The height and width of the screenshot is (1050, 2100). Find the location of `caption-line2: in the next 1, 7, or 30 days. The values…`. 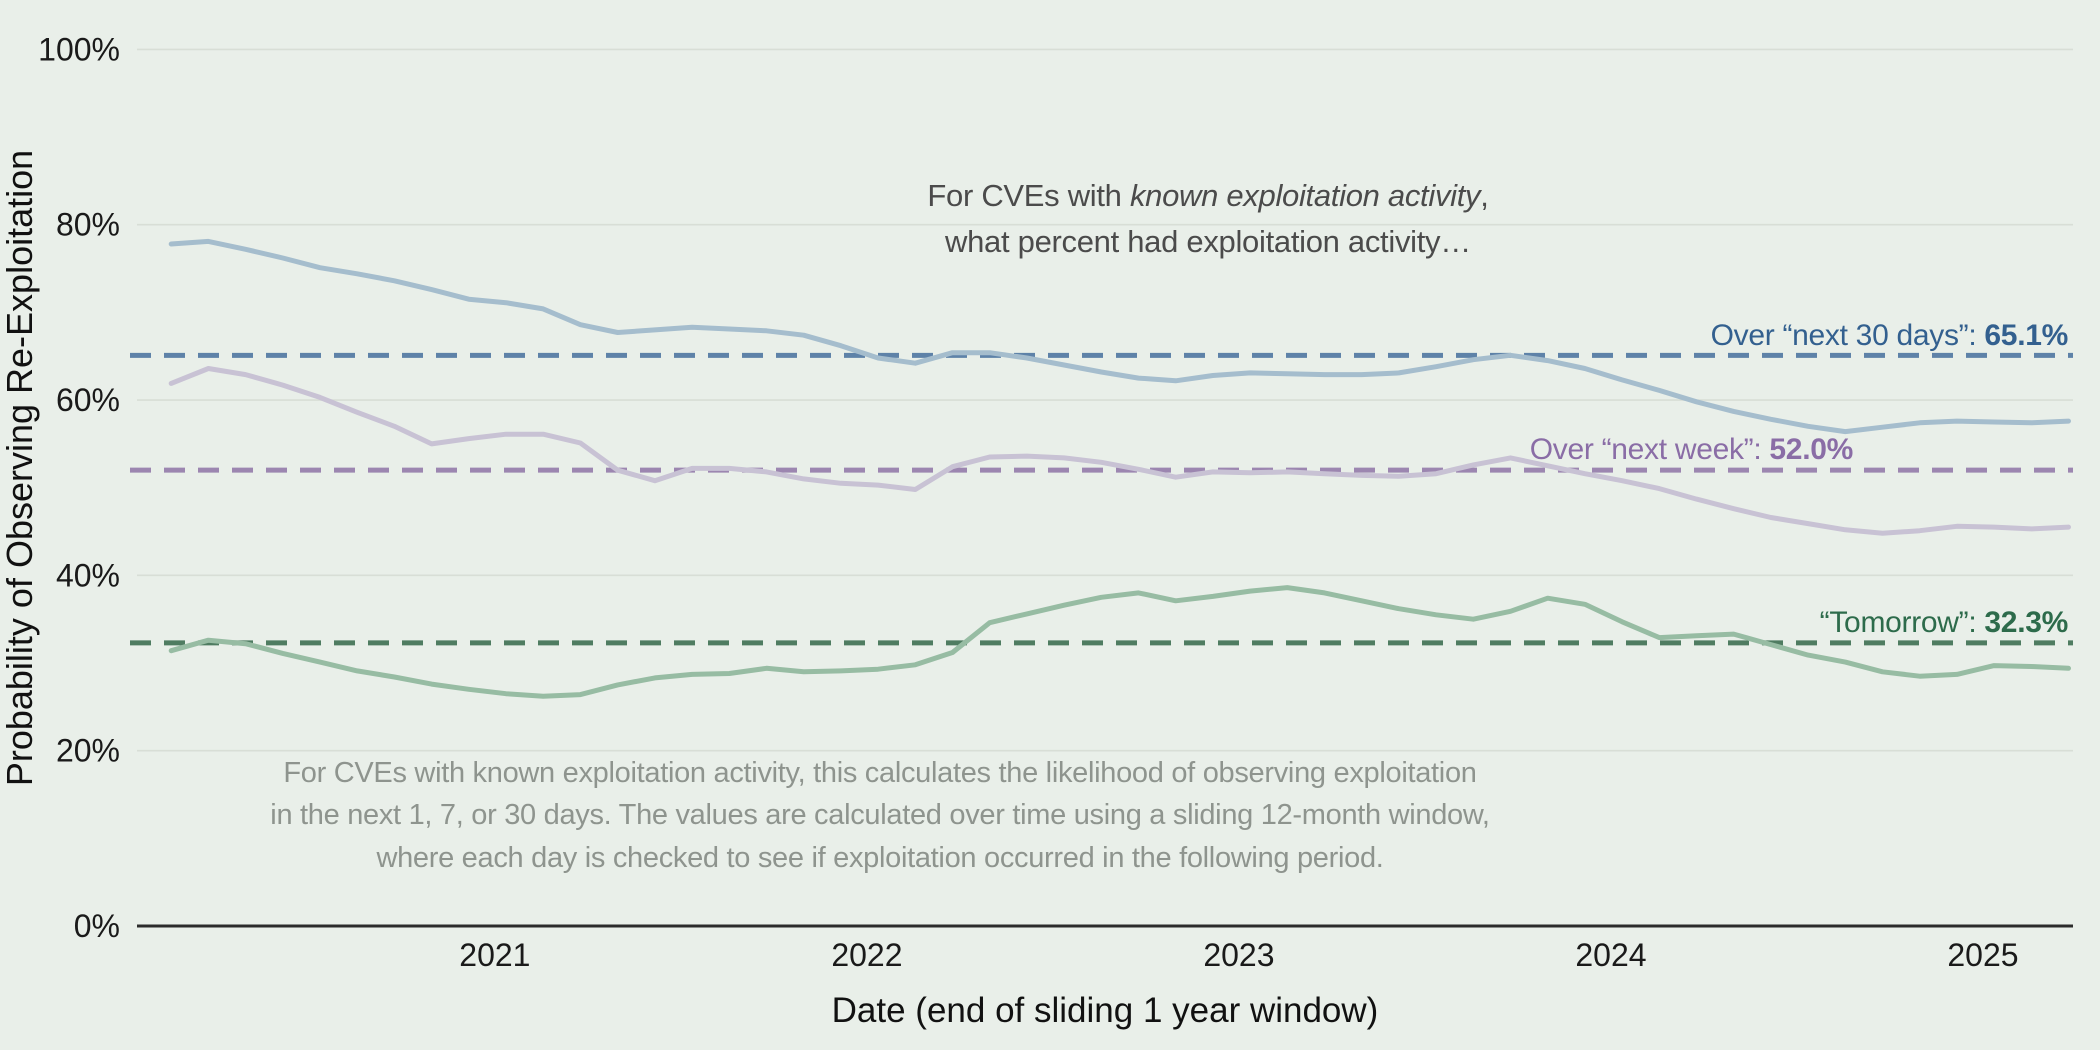

caption-line2: in the next 1, 7, or 30 days. The values… is located at coordinates (879, 815).